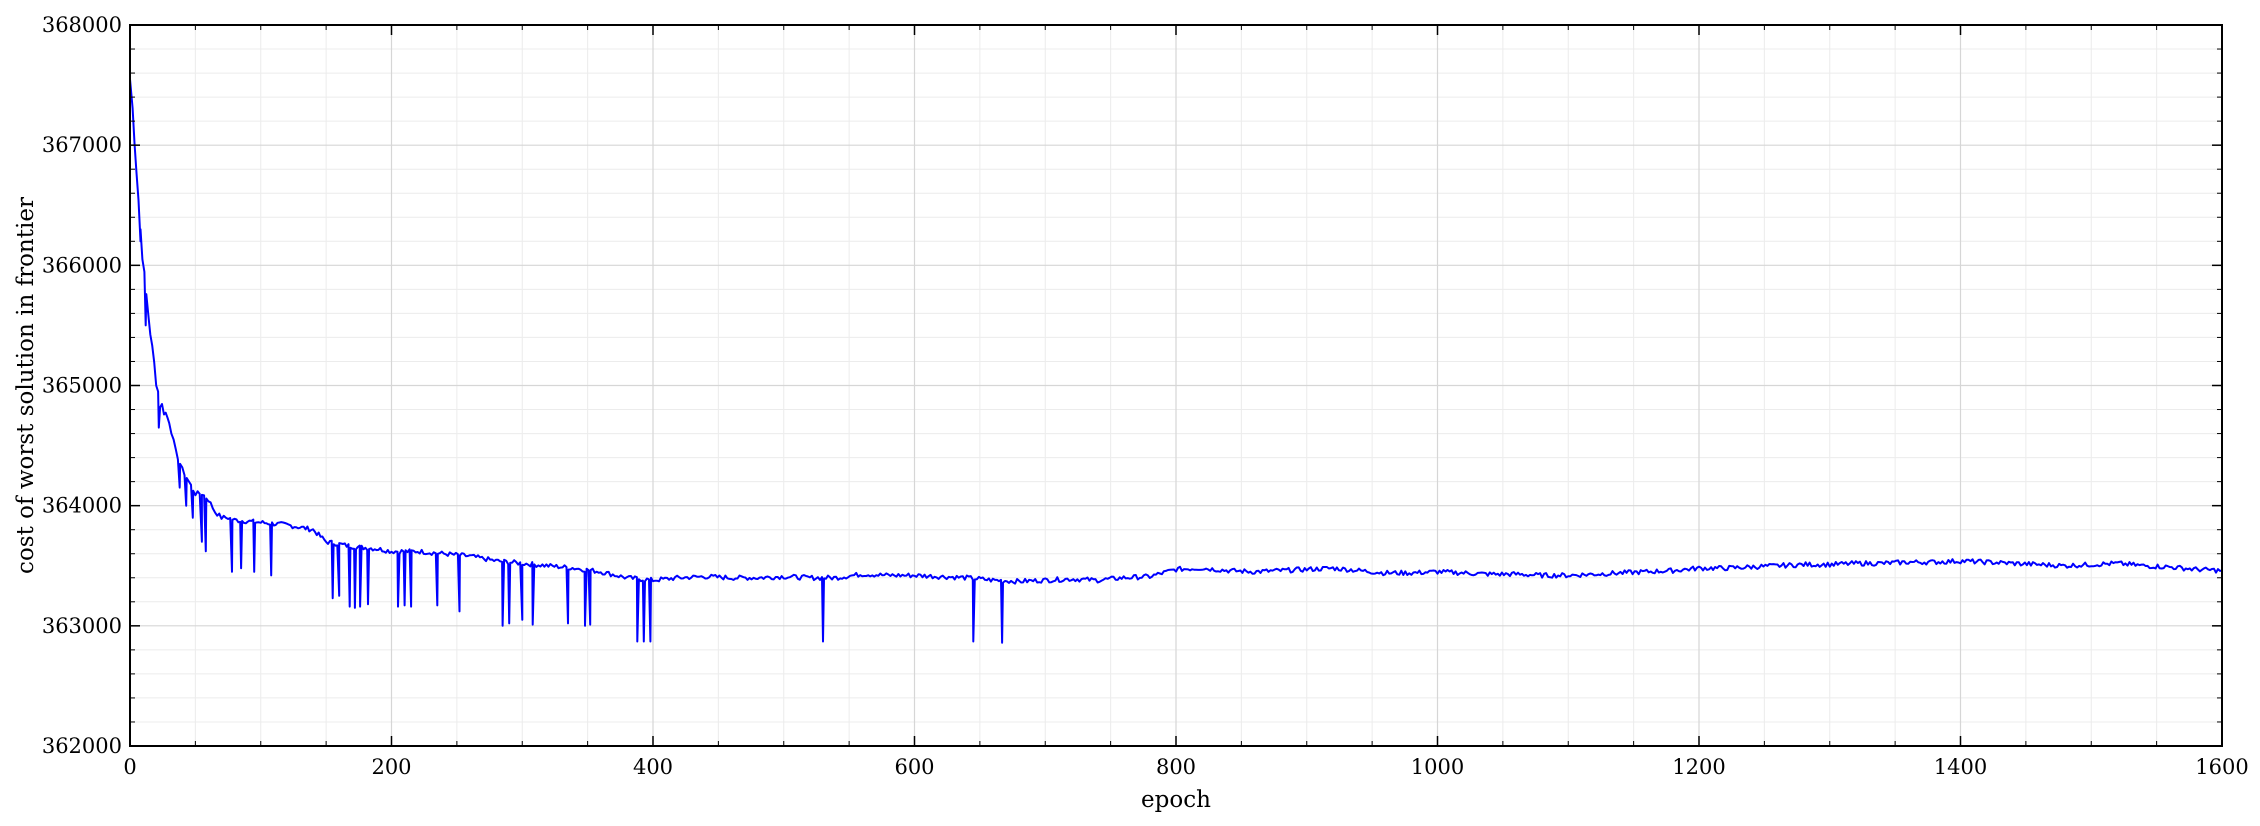 Image resolution: width=2260 pixels, height=826 pixels. What do you see at coordinates (82, 506) in the screenshot?
I see `y-tick-label: 364000` at bounding box center [82, 506].